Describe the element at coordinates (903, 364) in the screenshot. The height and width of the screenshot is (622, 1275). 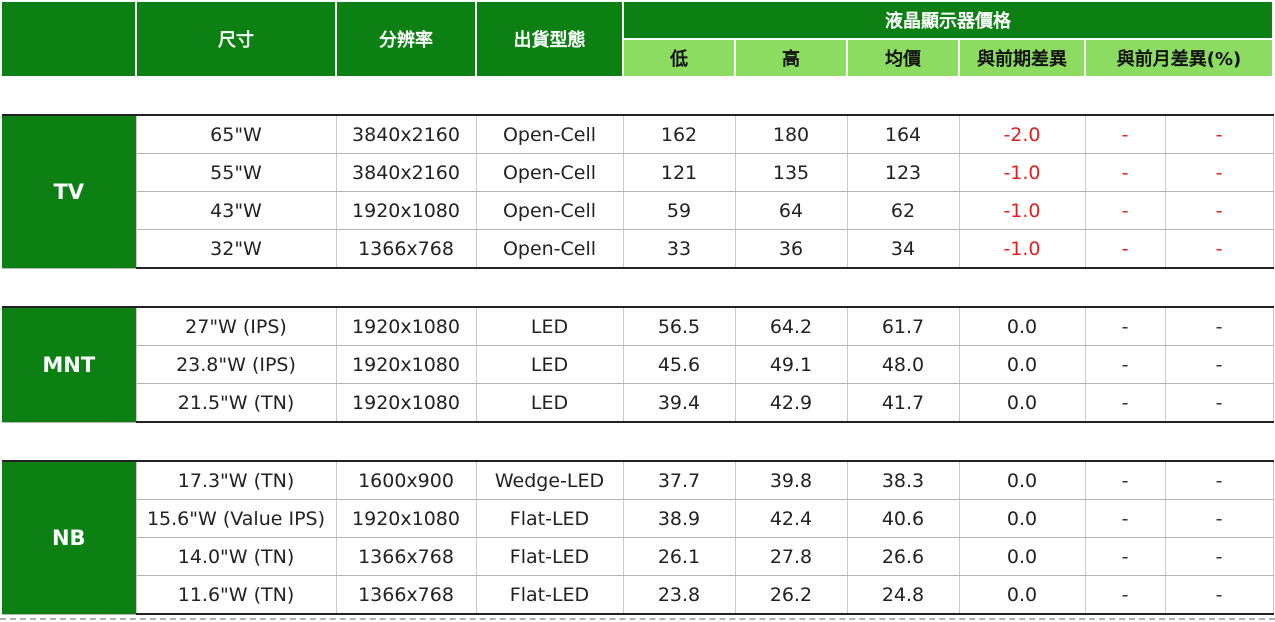
I see `avg-price-cell: 48.0` at that location.